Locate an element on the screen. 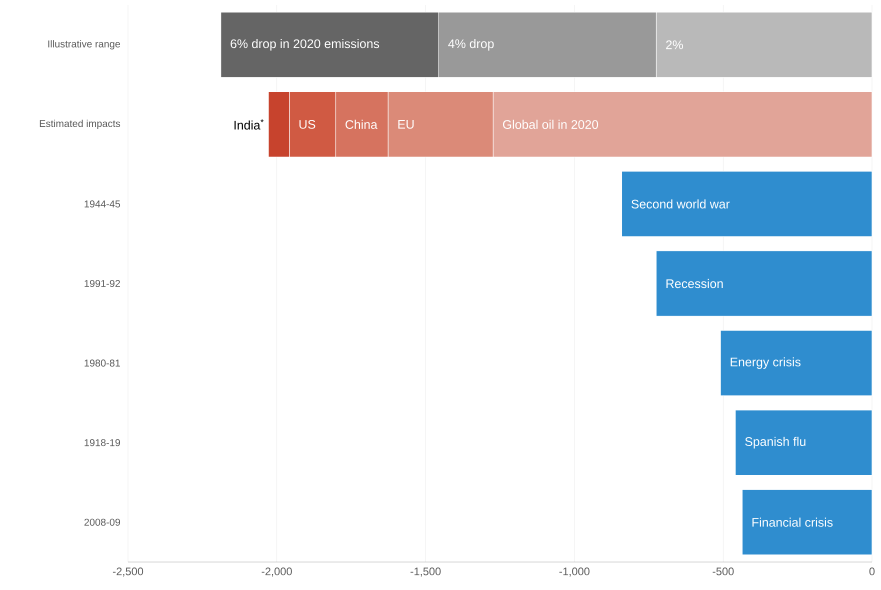 The height and width of the screenshot is (590, 881). series-label: 6% drop in 2020 emissions is located at coordinates (305, 44).